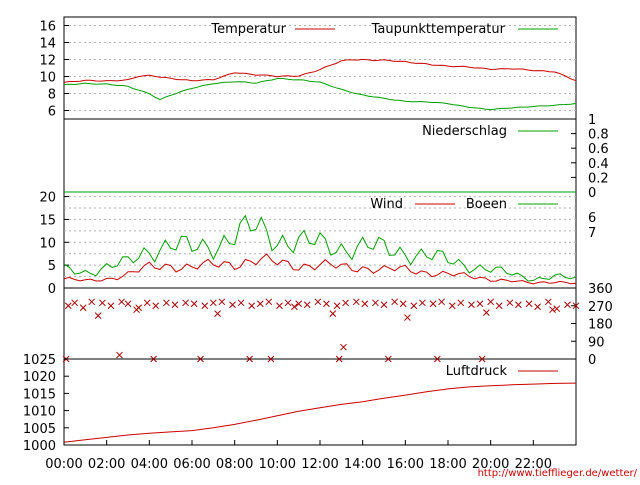 This screenshot has height=485, width=640. I want to click on x-tick-label: 00:00, so click(63, 464).